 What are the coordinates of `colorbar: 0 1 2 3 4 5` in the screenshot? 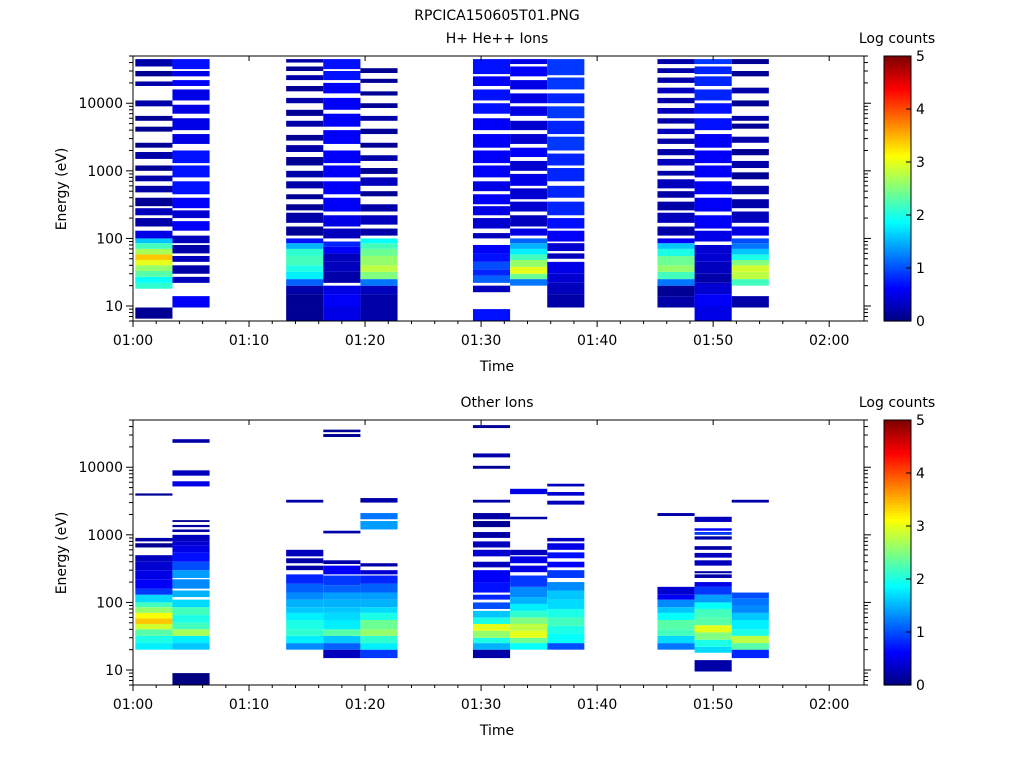 It's located at (904, 189).